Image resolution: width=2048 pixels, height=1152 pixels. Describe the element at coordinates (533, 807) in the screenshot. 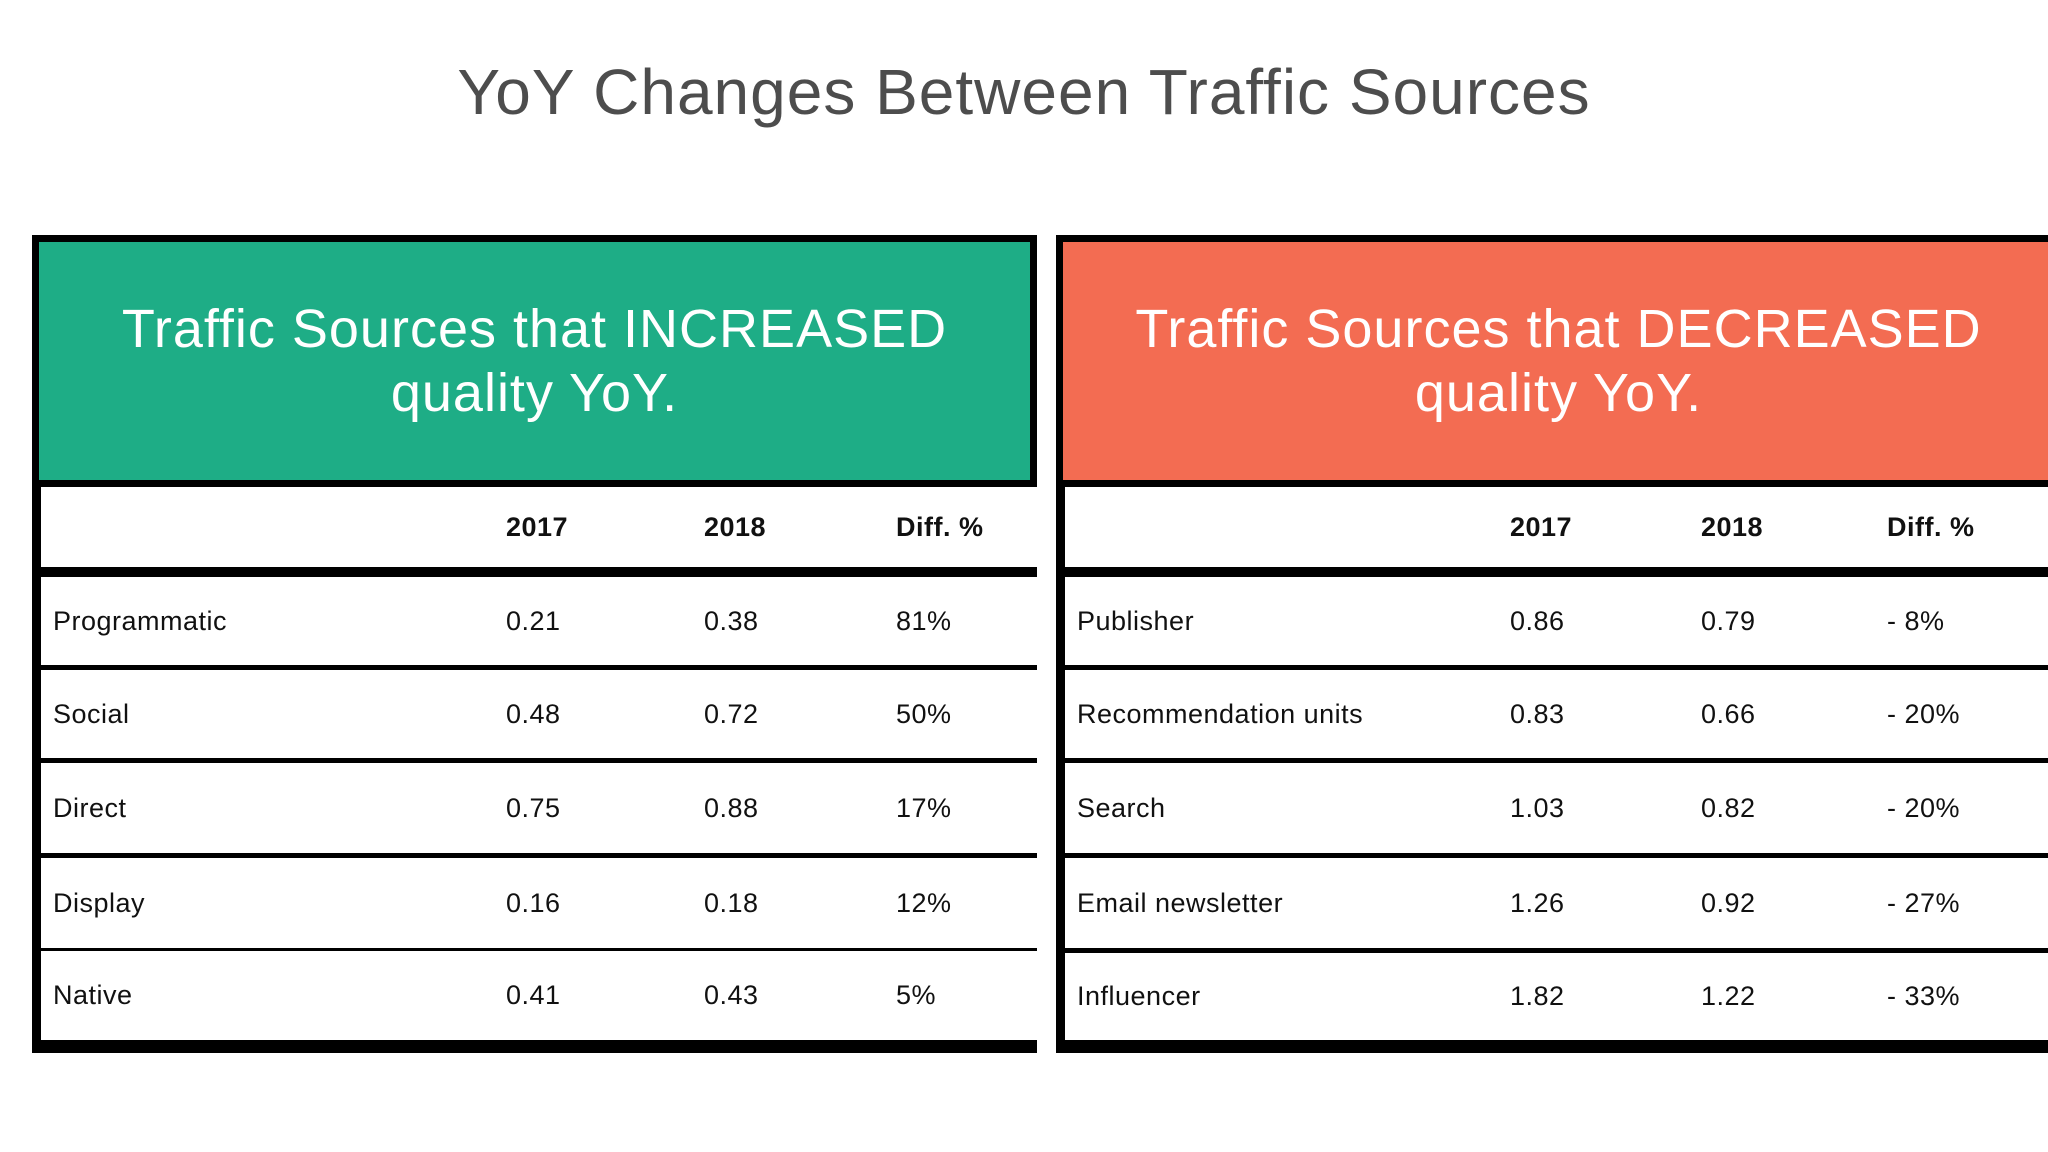

I see `row-2017-value: 0.75` at that location.